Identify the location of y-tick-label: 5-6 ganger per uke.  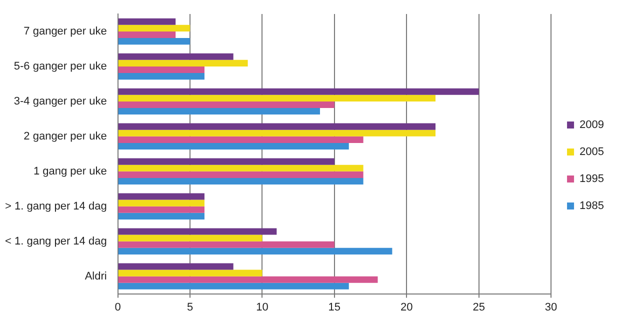
(60, 66).